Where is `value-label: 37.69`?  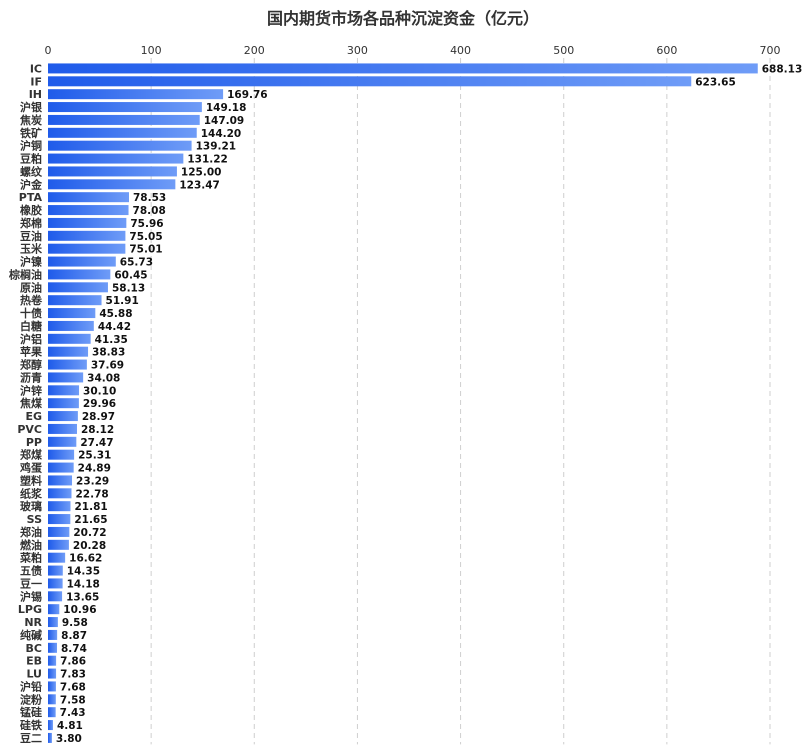
value-label: 37.69 is located at coordinates (107, 366).